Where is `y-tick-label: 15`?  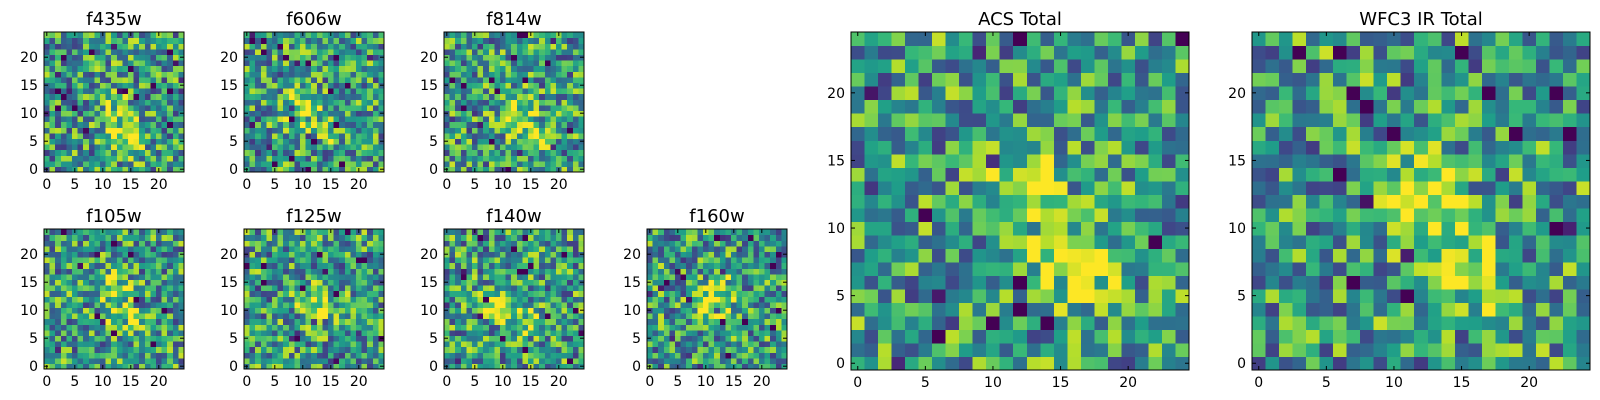
y-tick-label: 15 is located at coordinates (429, 86).